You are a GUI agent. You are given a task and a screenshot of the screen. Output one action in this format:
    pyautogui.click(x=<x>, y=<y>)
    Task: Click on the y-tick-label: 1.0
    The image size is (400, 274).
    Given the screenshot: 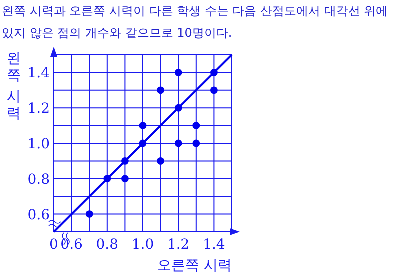 What is the action you would take?
    pyautogui.click(x=39, y=144)
    